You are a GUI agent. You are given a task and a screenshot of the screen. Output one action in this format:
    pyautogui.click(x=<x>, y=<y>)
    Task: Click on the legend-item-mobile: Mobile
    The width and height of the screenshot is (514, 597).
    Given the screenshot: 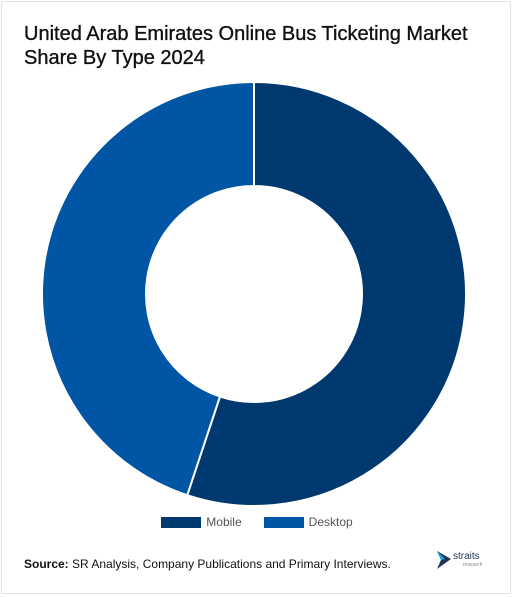 What is the action you would take?
    pyautogui.click(x=201, y=522)
    